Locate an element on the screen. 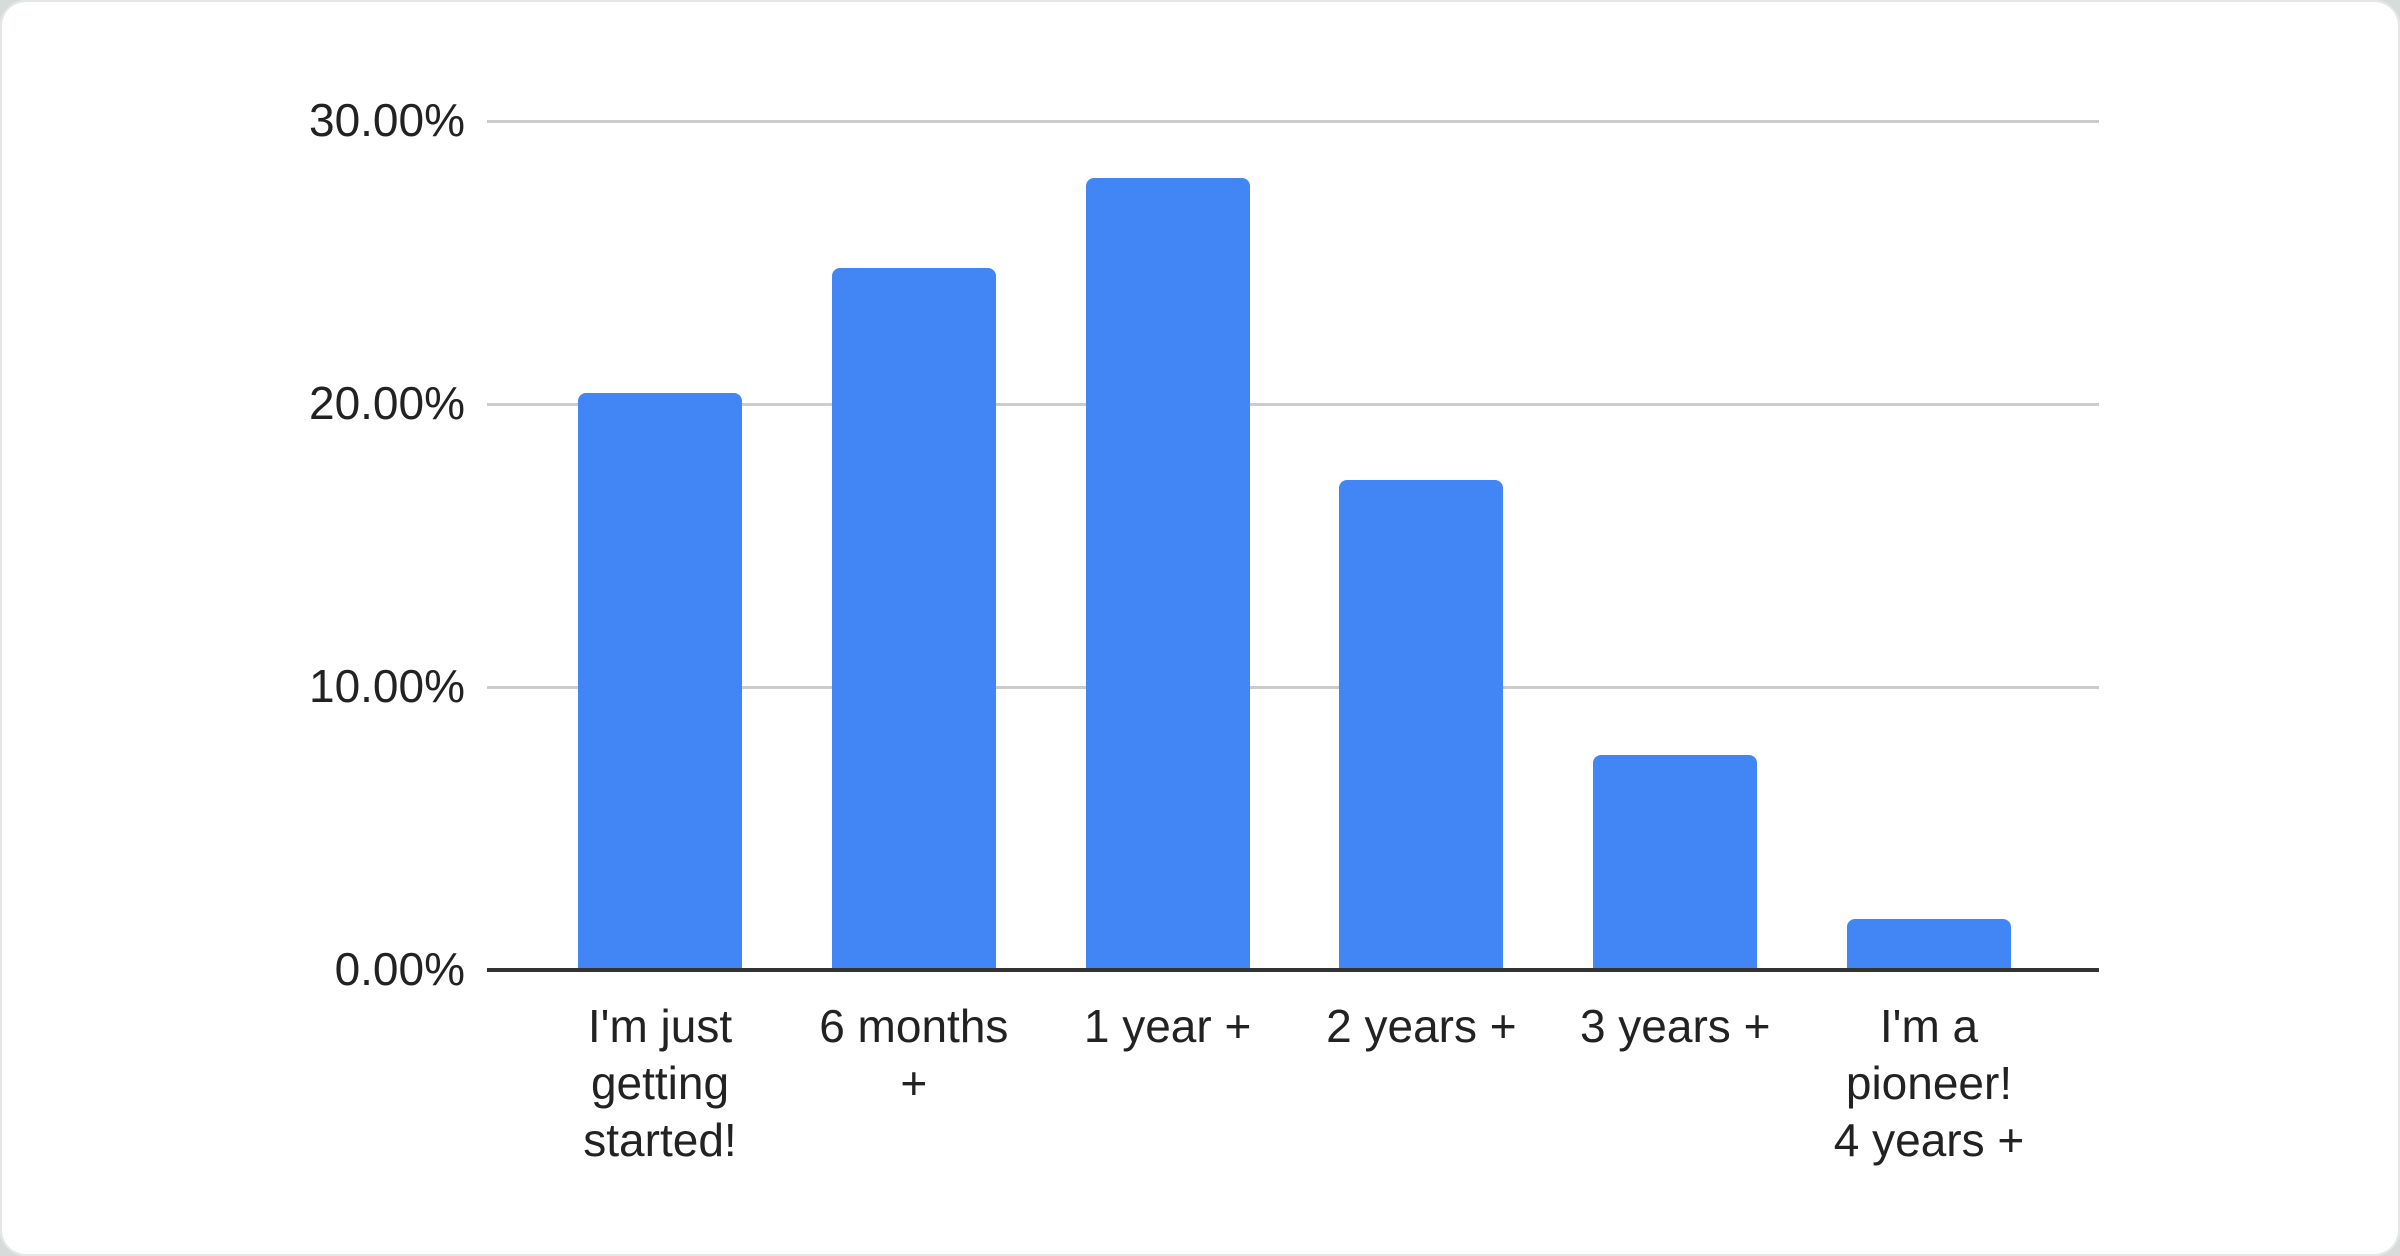  x-axis-category-label: 6 months + is located at coordinates (914, 1055).